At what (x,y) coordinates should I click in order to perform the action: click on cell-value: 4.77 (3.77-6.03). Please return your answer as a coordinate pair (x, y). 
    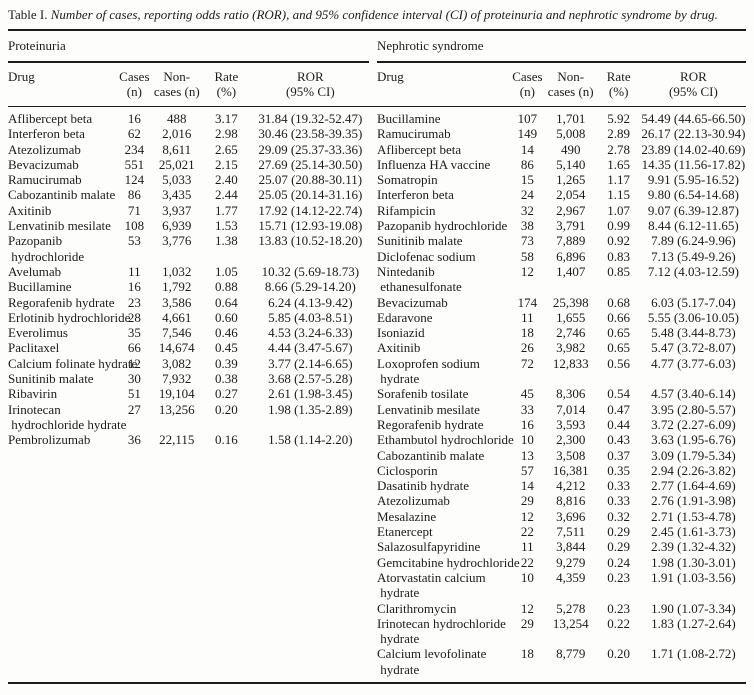
    Looking at the image, I should click on (693, 363).